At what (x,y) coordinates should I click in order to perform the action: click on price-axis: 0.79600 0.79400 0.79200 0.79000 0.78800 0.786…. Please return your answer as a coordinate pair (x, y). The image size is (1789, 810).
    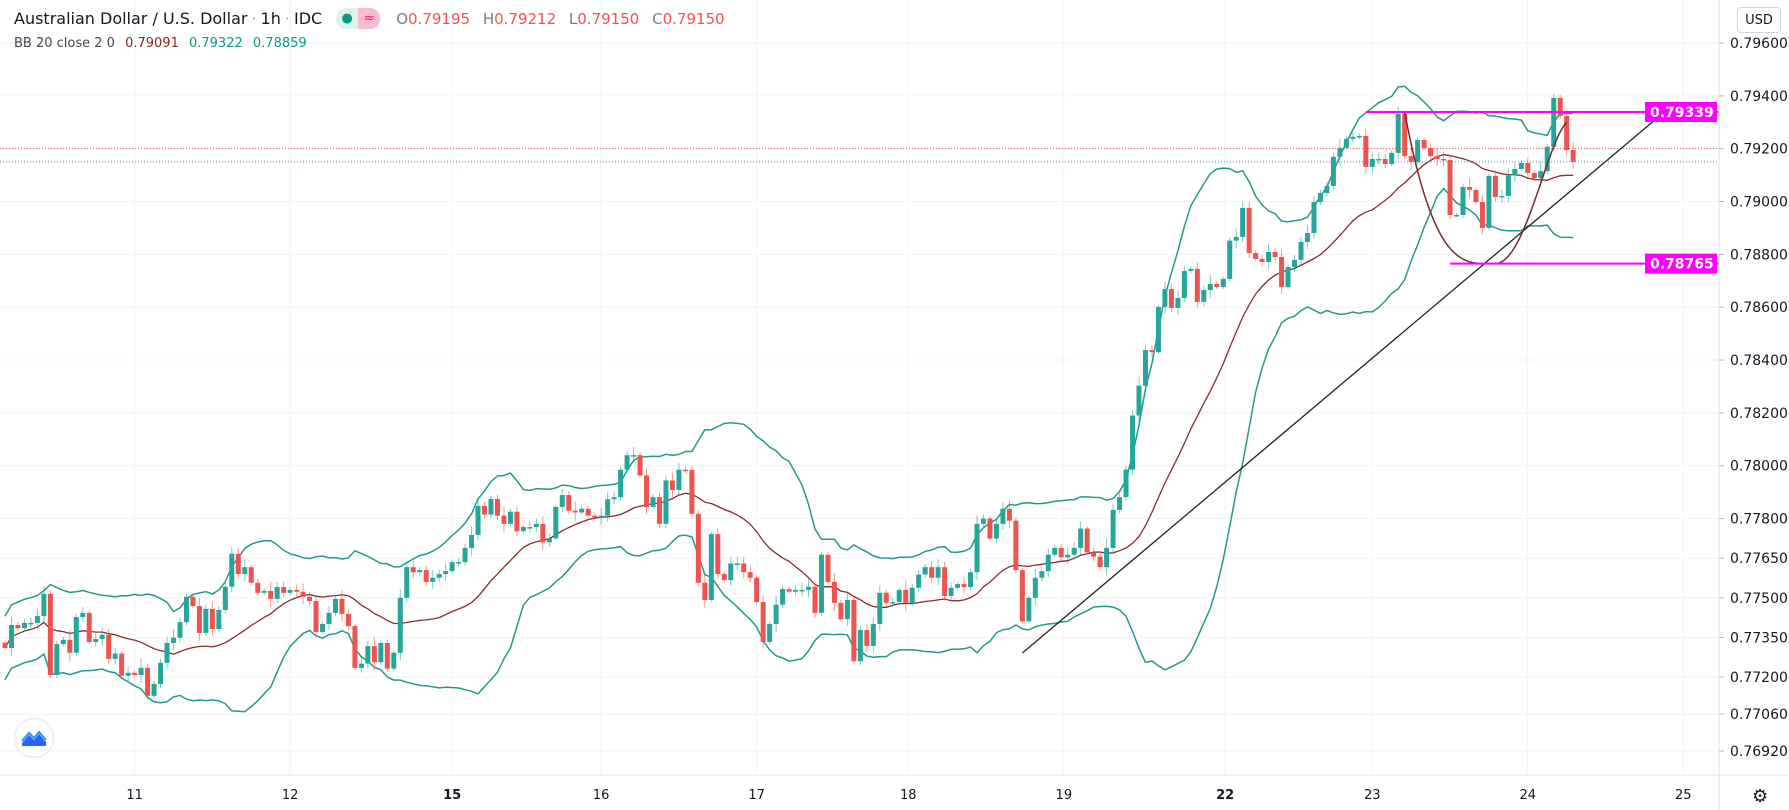
    Looking at the image, I should click on (1753, 398).